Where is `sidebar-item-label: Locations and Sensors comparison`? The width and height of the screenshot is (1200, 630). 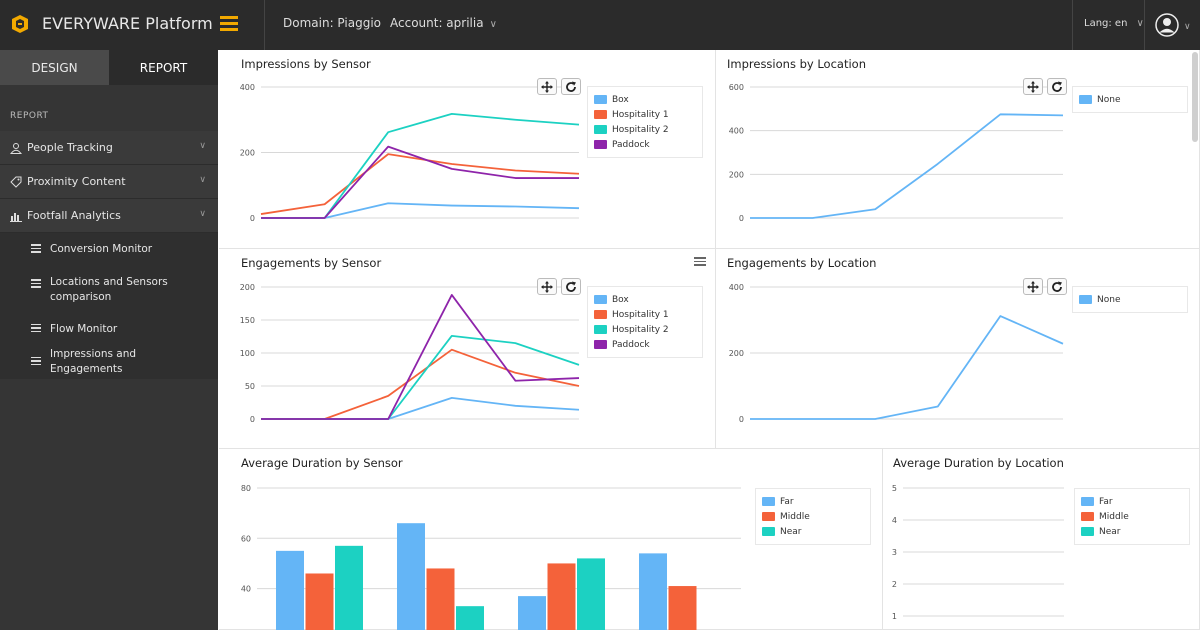 sidebar-item-label: Locations and Sensors comparison is located at coordinates (109, 289).